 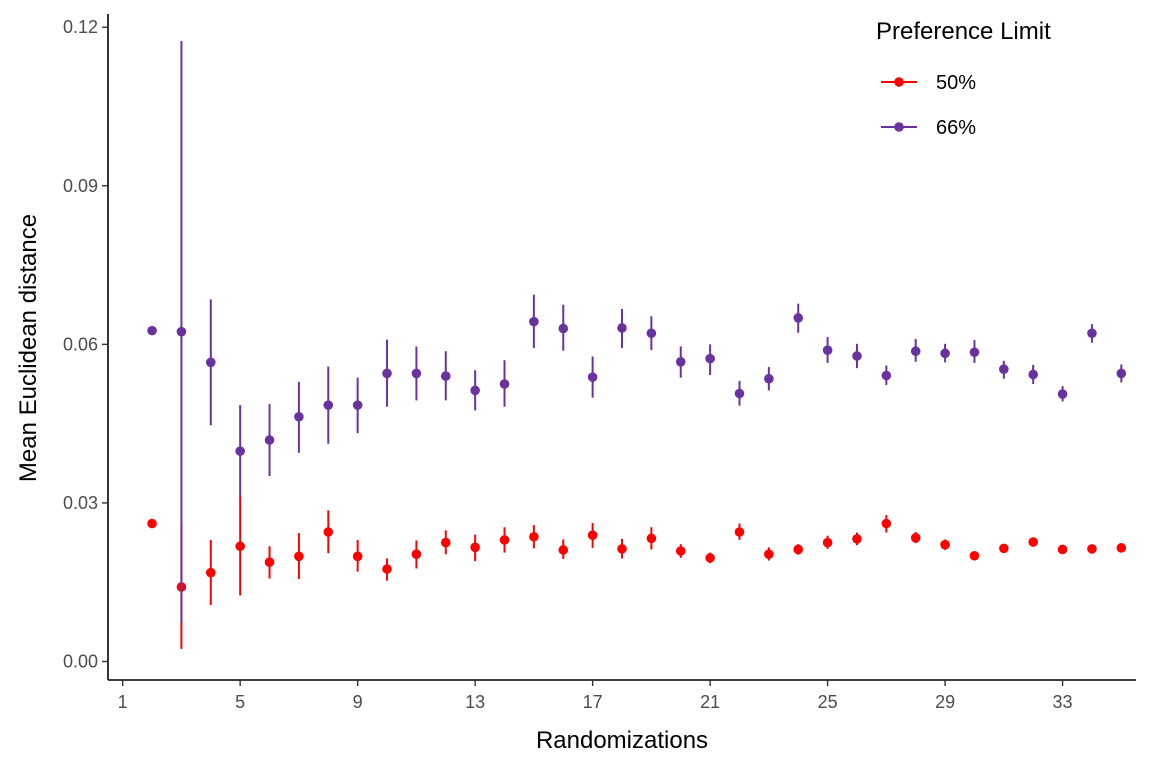 What do you see at coordinates (358, 702) in the screenshot?
I see `x-tick-label: 9` at bounding box center [358, 702].